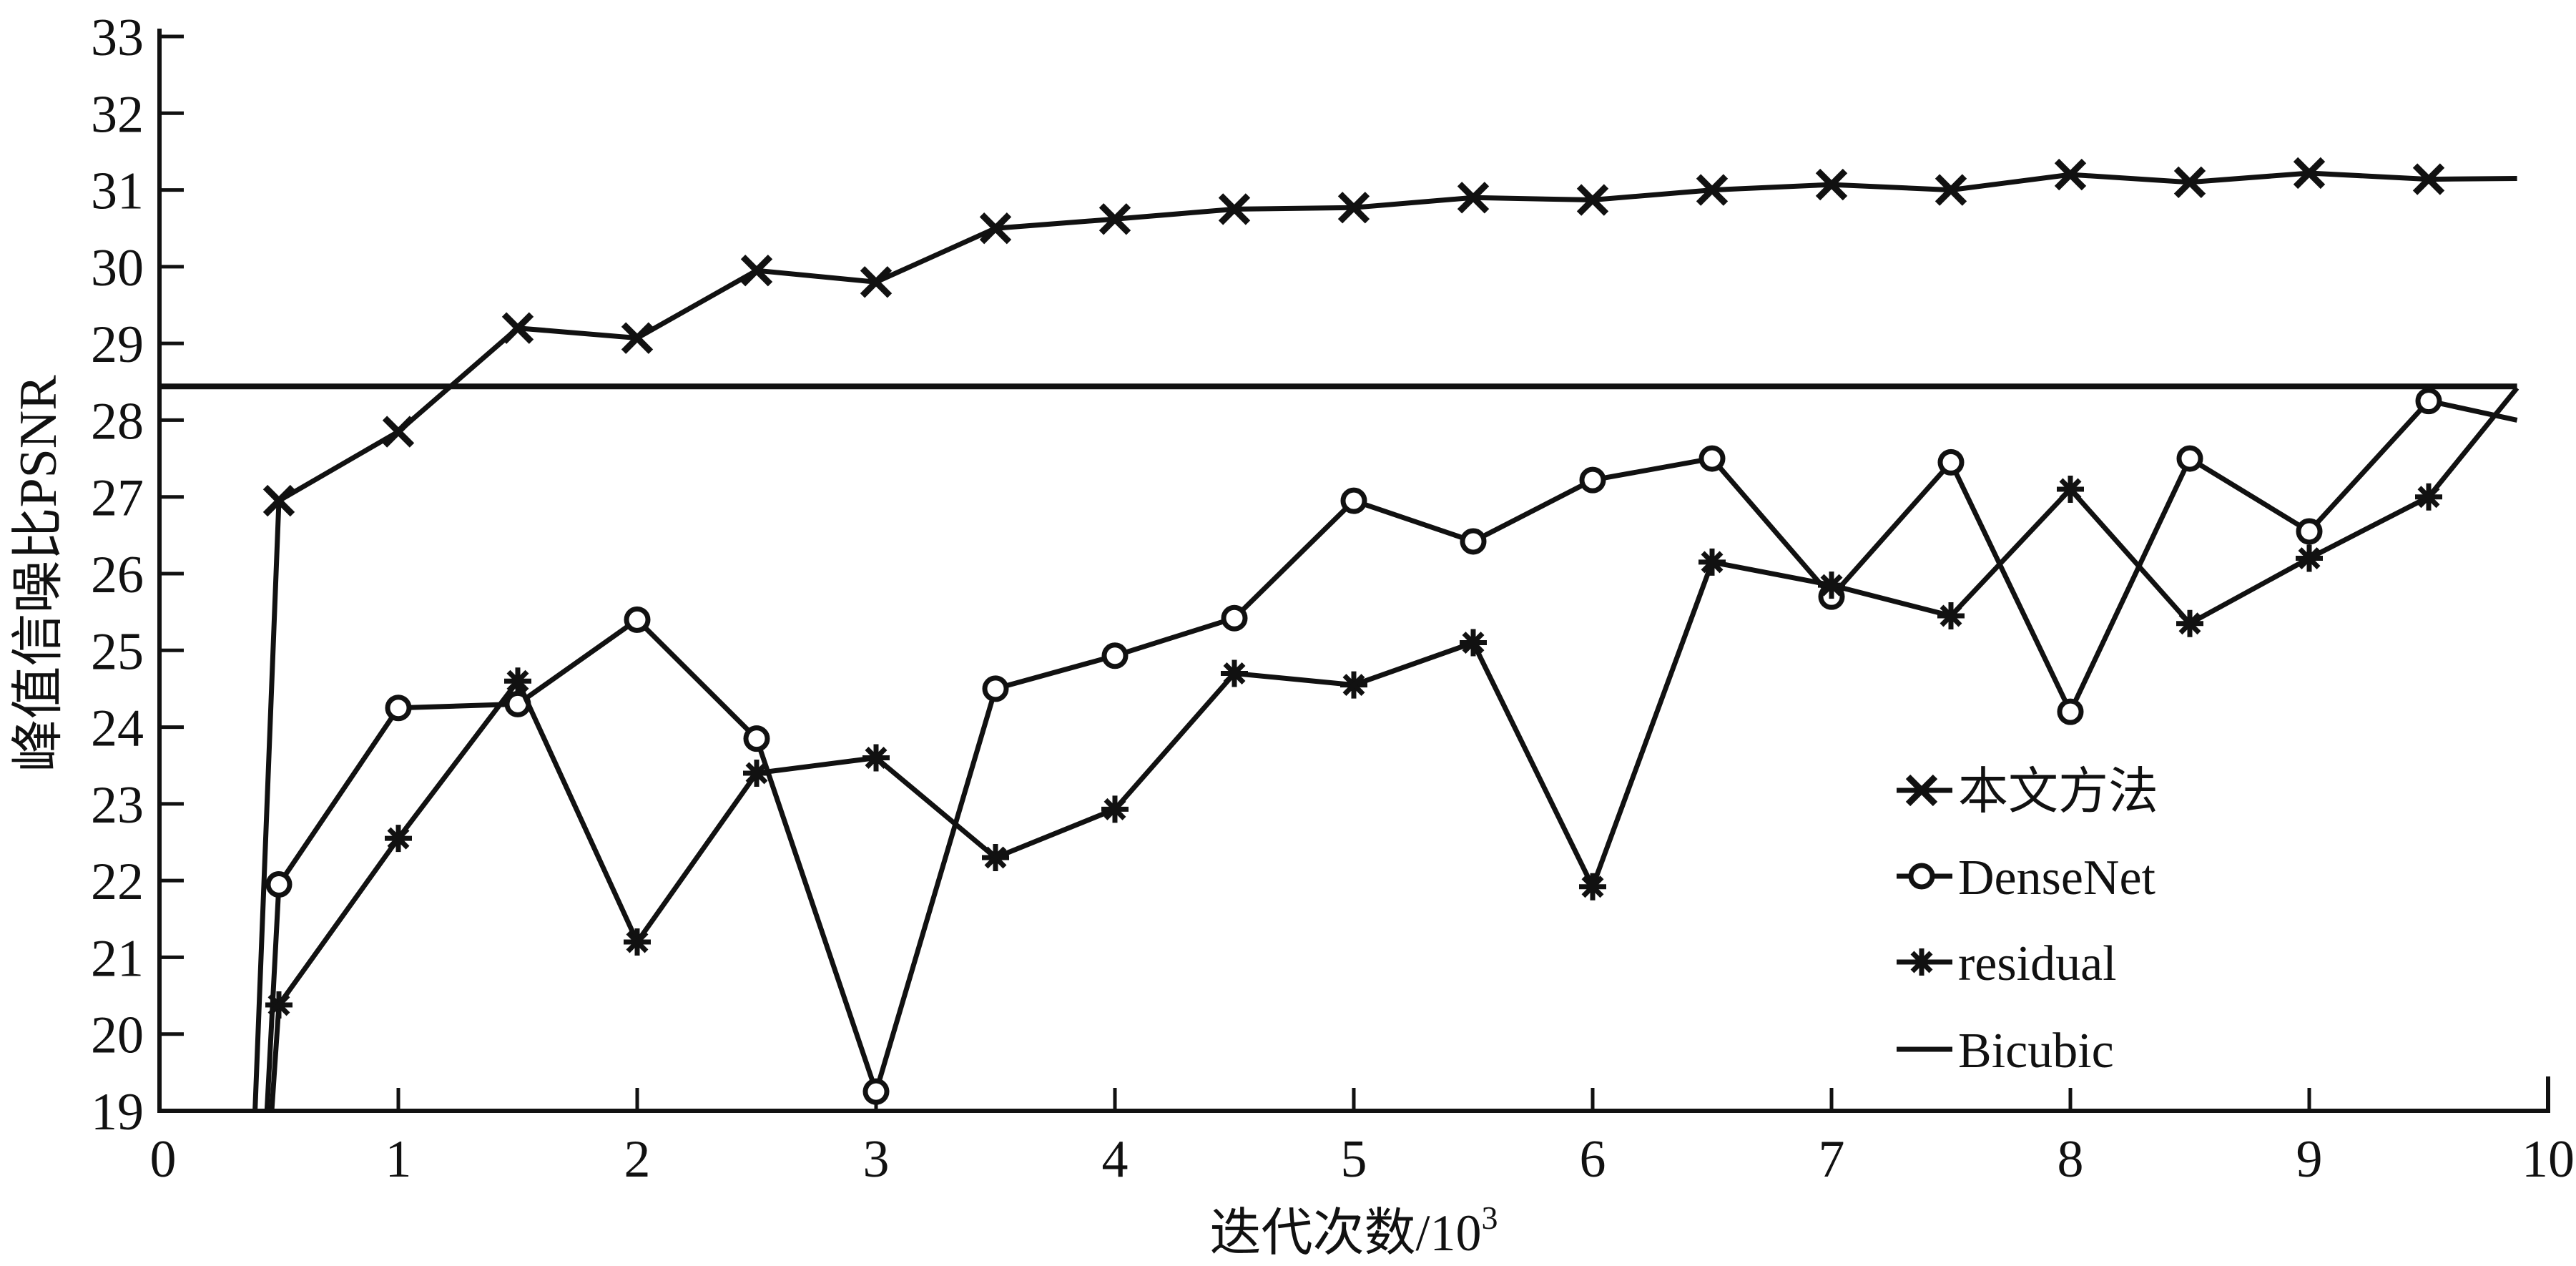 This screenshot has width=2576, height=1266. Describe the element at coordinates (117, 115) in the screenshot. I see `y-tick-label: 32` at that location.